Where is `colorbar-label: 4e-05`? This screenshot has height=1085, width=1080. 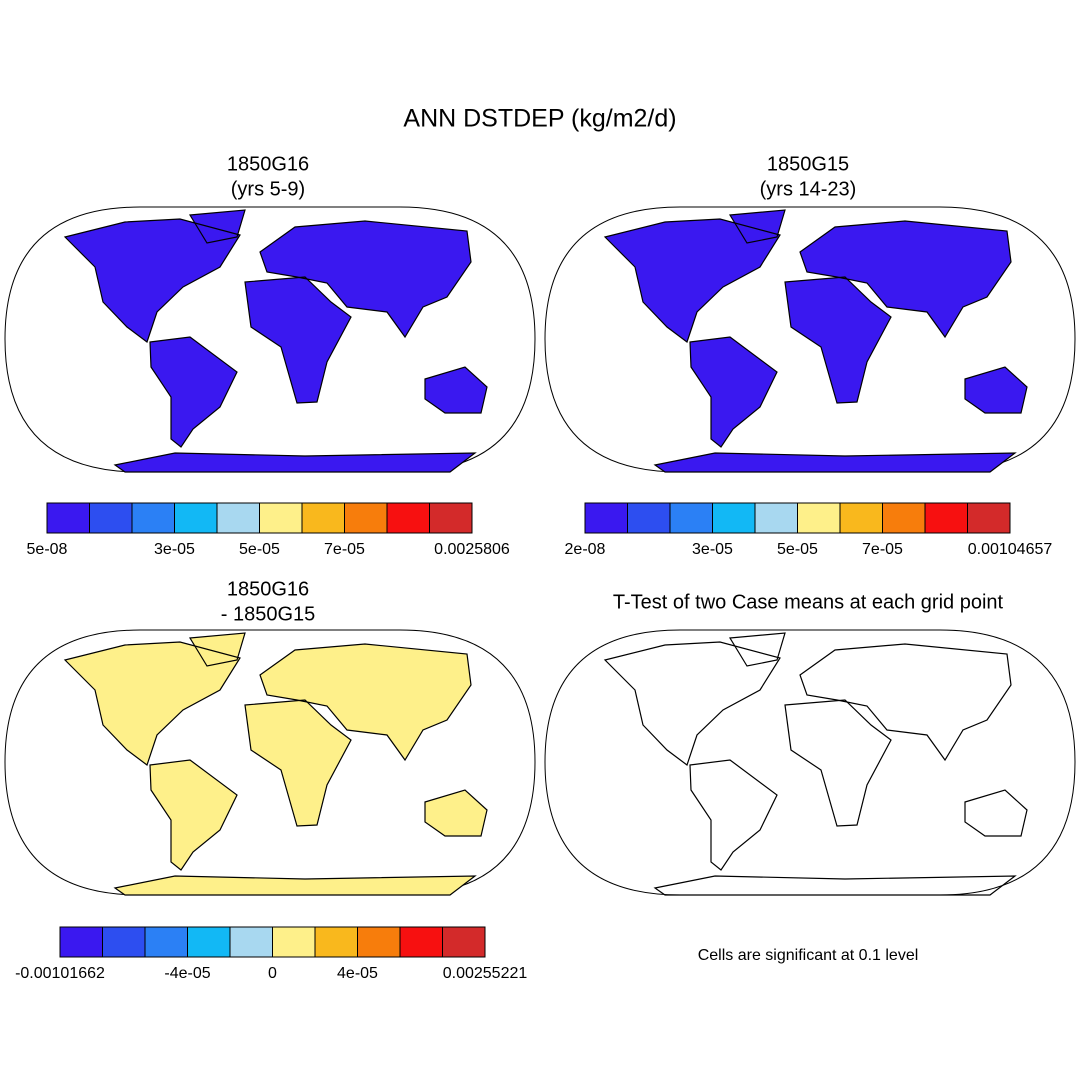
colorbar-label: 4e-05 is located at coordinates (357, 973).